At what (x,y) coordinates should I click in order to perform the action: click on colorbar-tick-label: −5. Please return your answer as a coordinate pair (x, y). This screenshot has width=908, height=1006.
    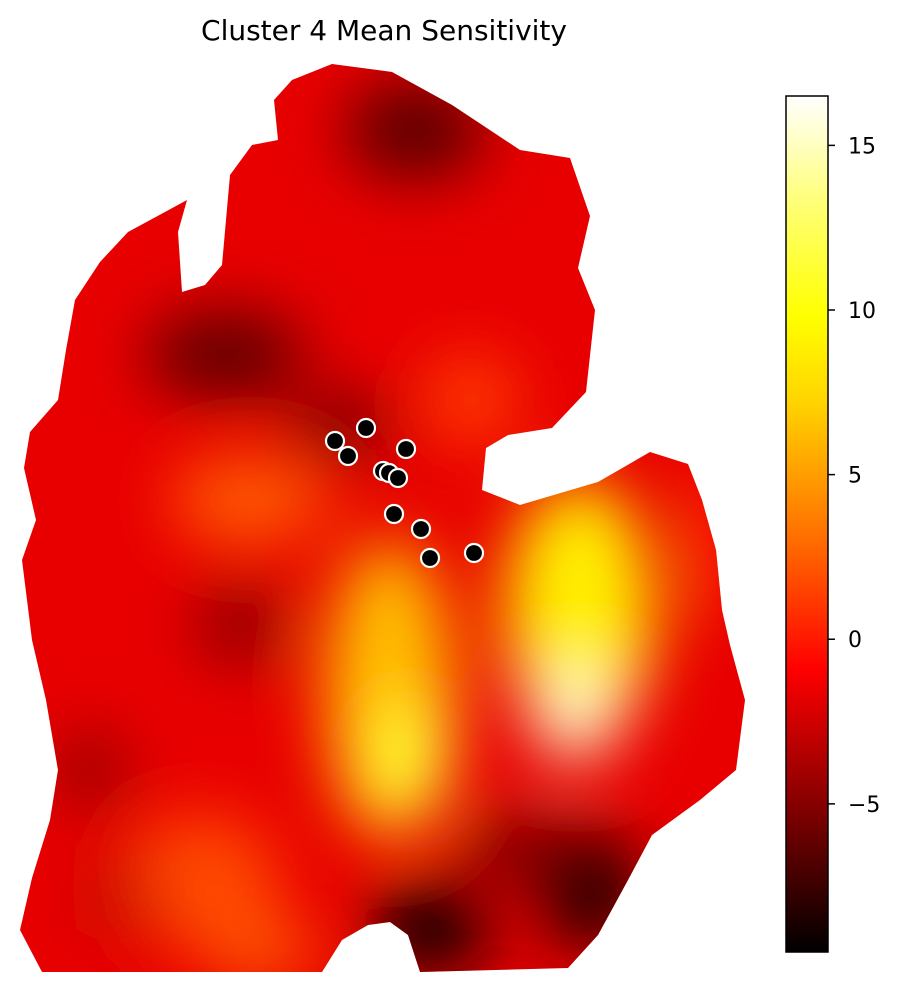
    Looking at the image, I should click on (864, 805).